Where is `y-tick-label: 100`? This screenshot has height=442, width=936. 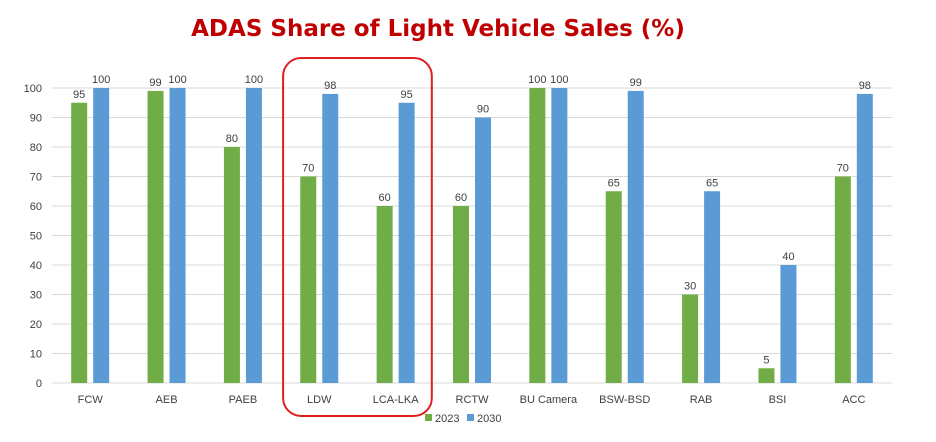
y-tick-label: 100 is located at coordinates (33, 89).